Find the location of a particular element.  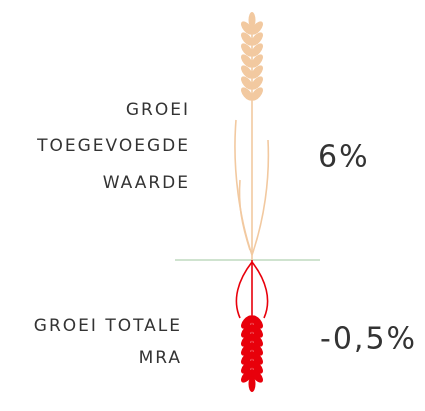

label: TOEGEVOEGDE is located at coordinates (113, 146).